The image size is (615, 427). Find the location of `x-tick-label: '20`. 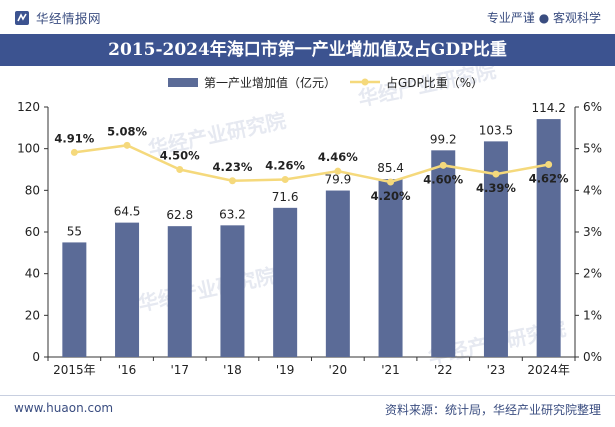

x-tick-label: '20 is located at coordinates (338, 370).